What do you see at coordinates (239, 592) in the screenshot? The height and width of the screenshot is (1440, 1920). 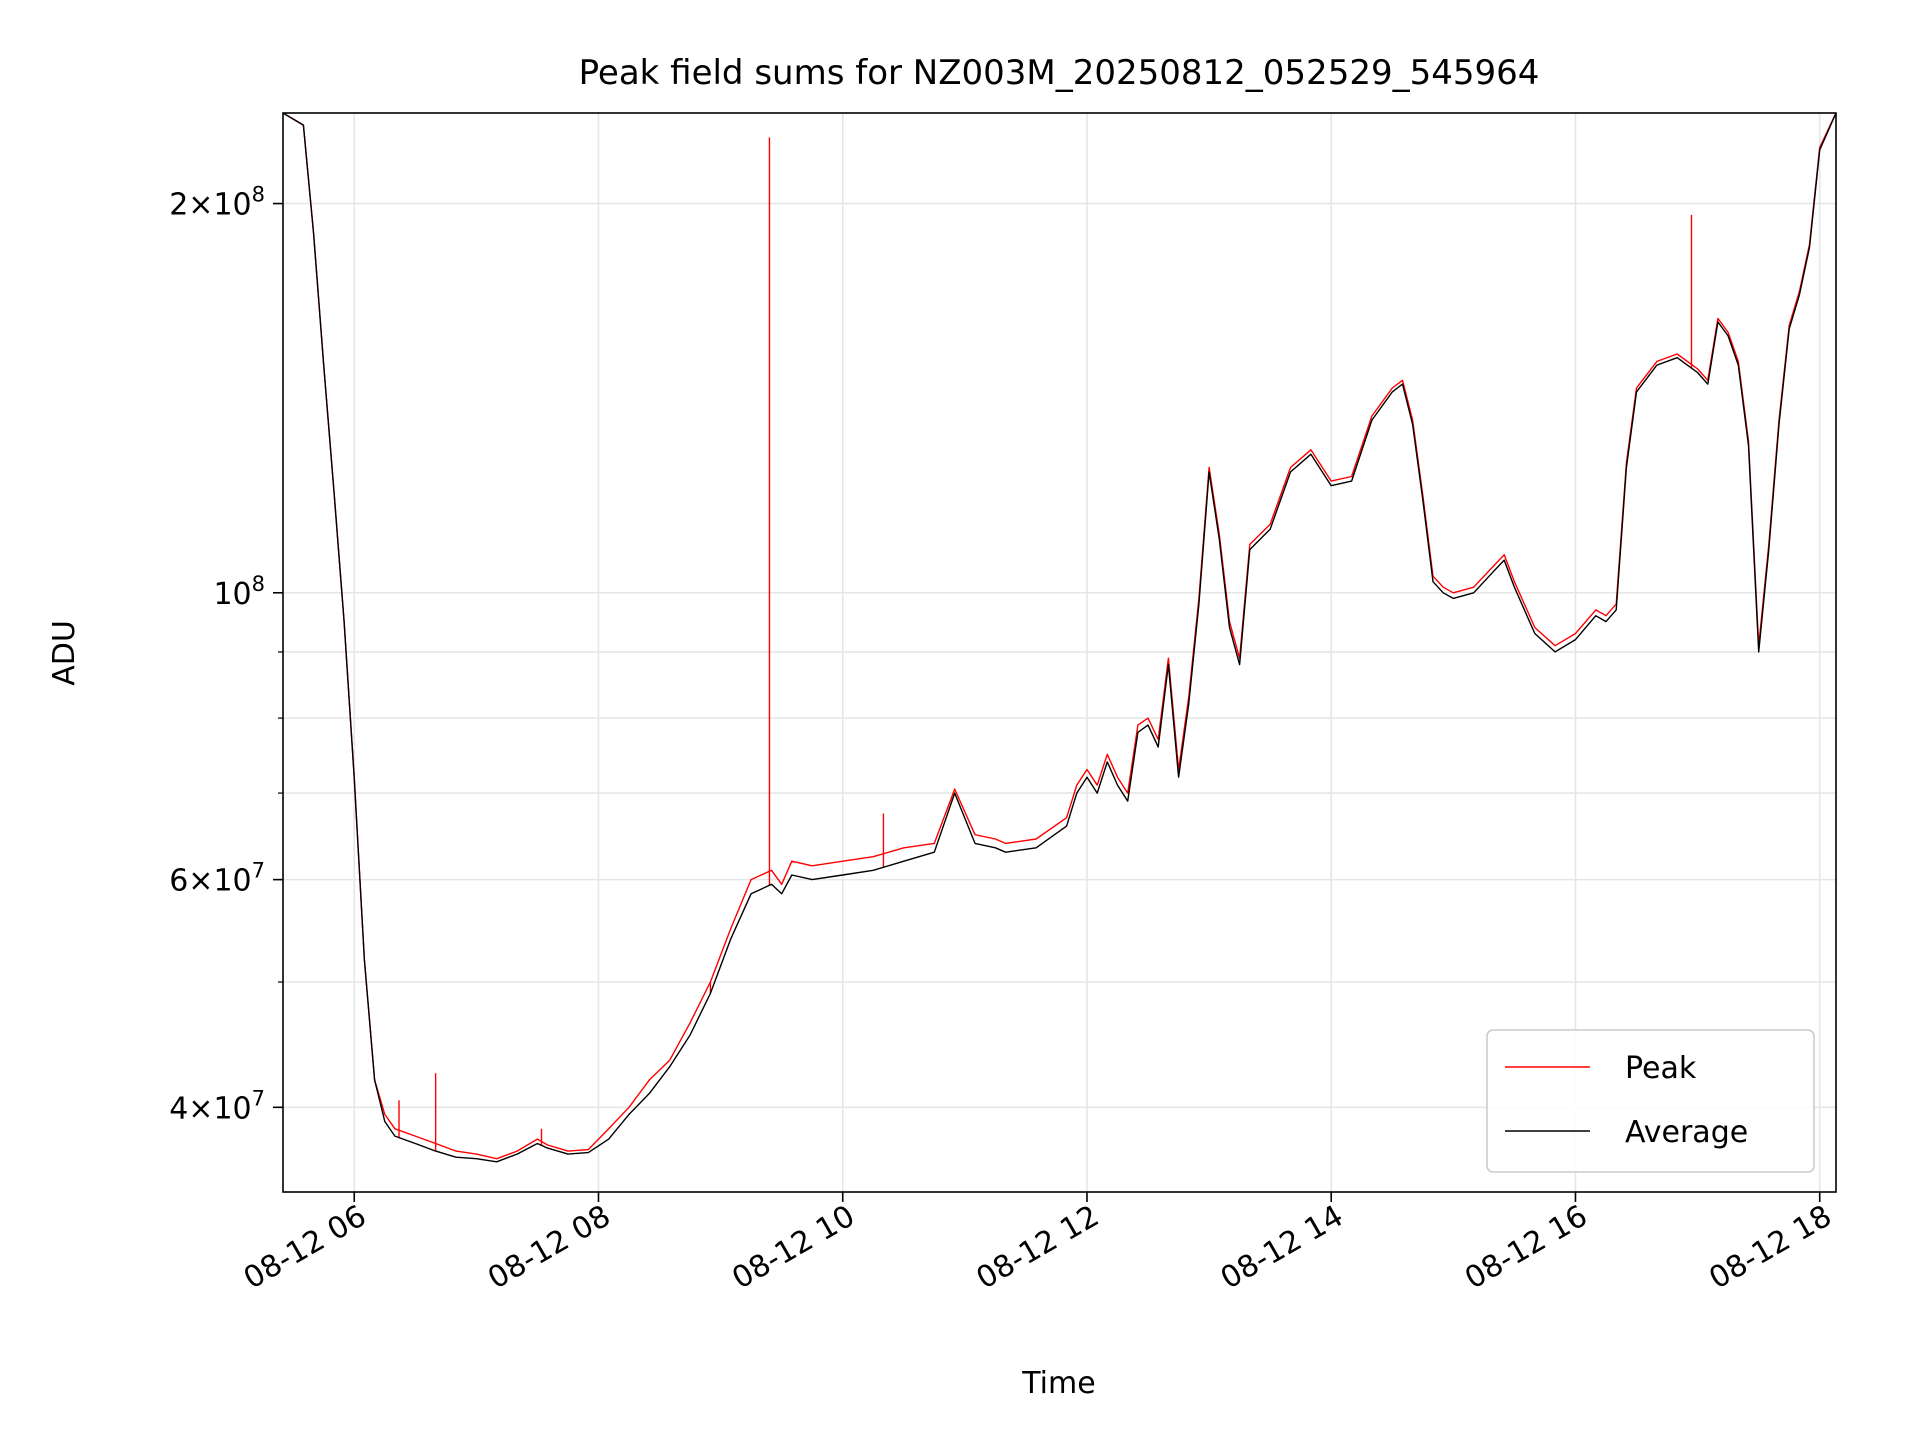 I see `y-tick-label: 108` at bounding box center [239, 592].